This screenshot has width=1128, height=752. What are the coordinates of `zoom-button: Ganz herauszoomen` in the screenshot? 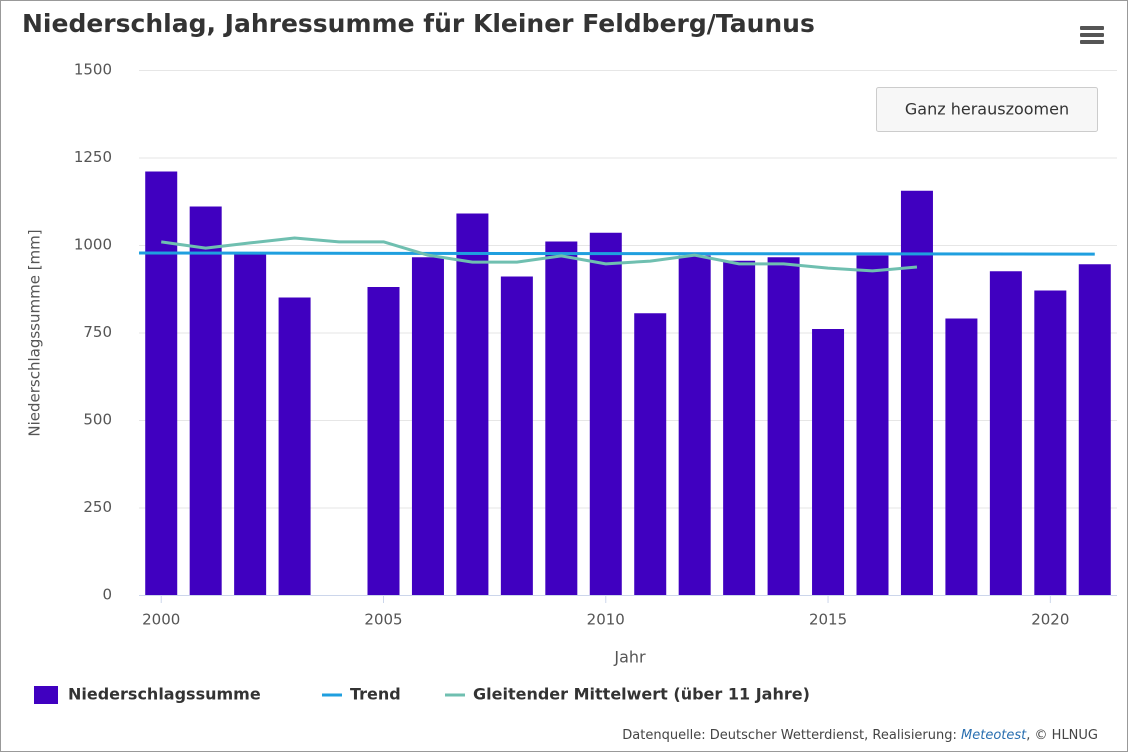 It's located at (987, 109).